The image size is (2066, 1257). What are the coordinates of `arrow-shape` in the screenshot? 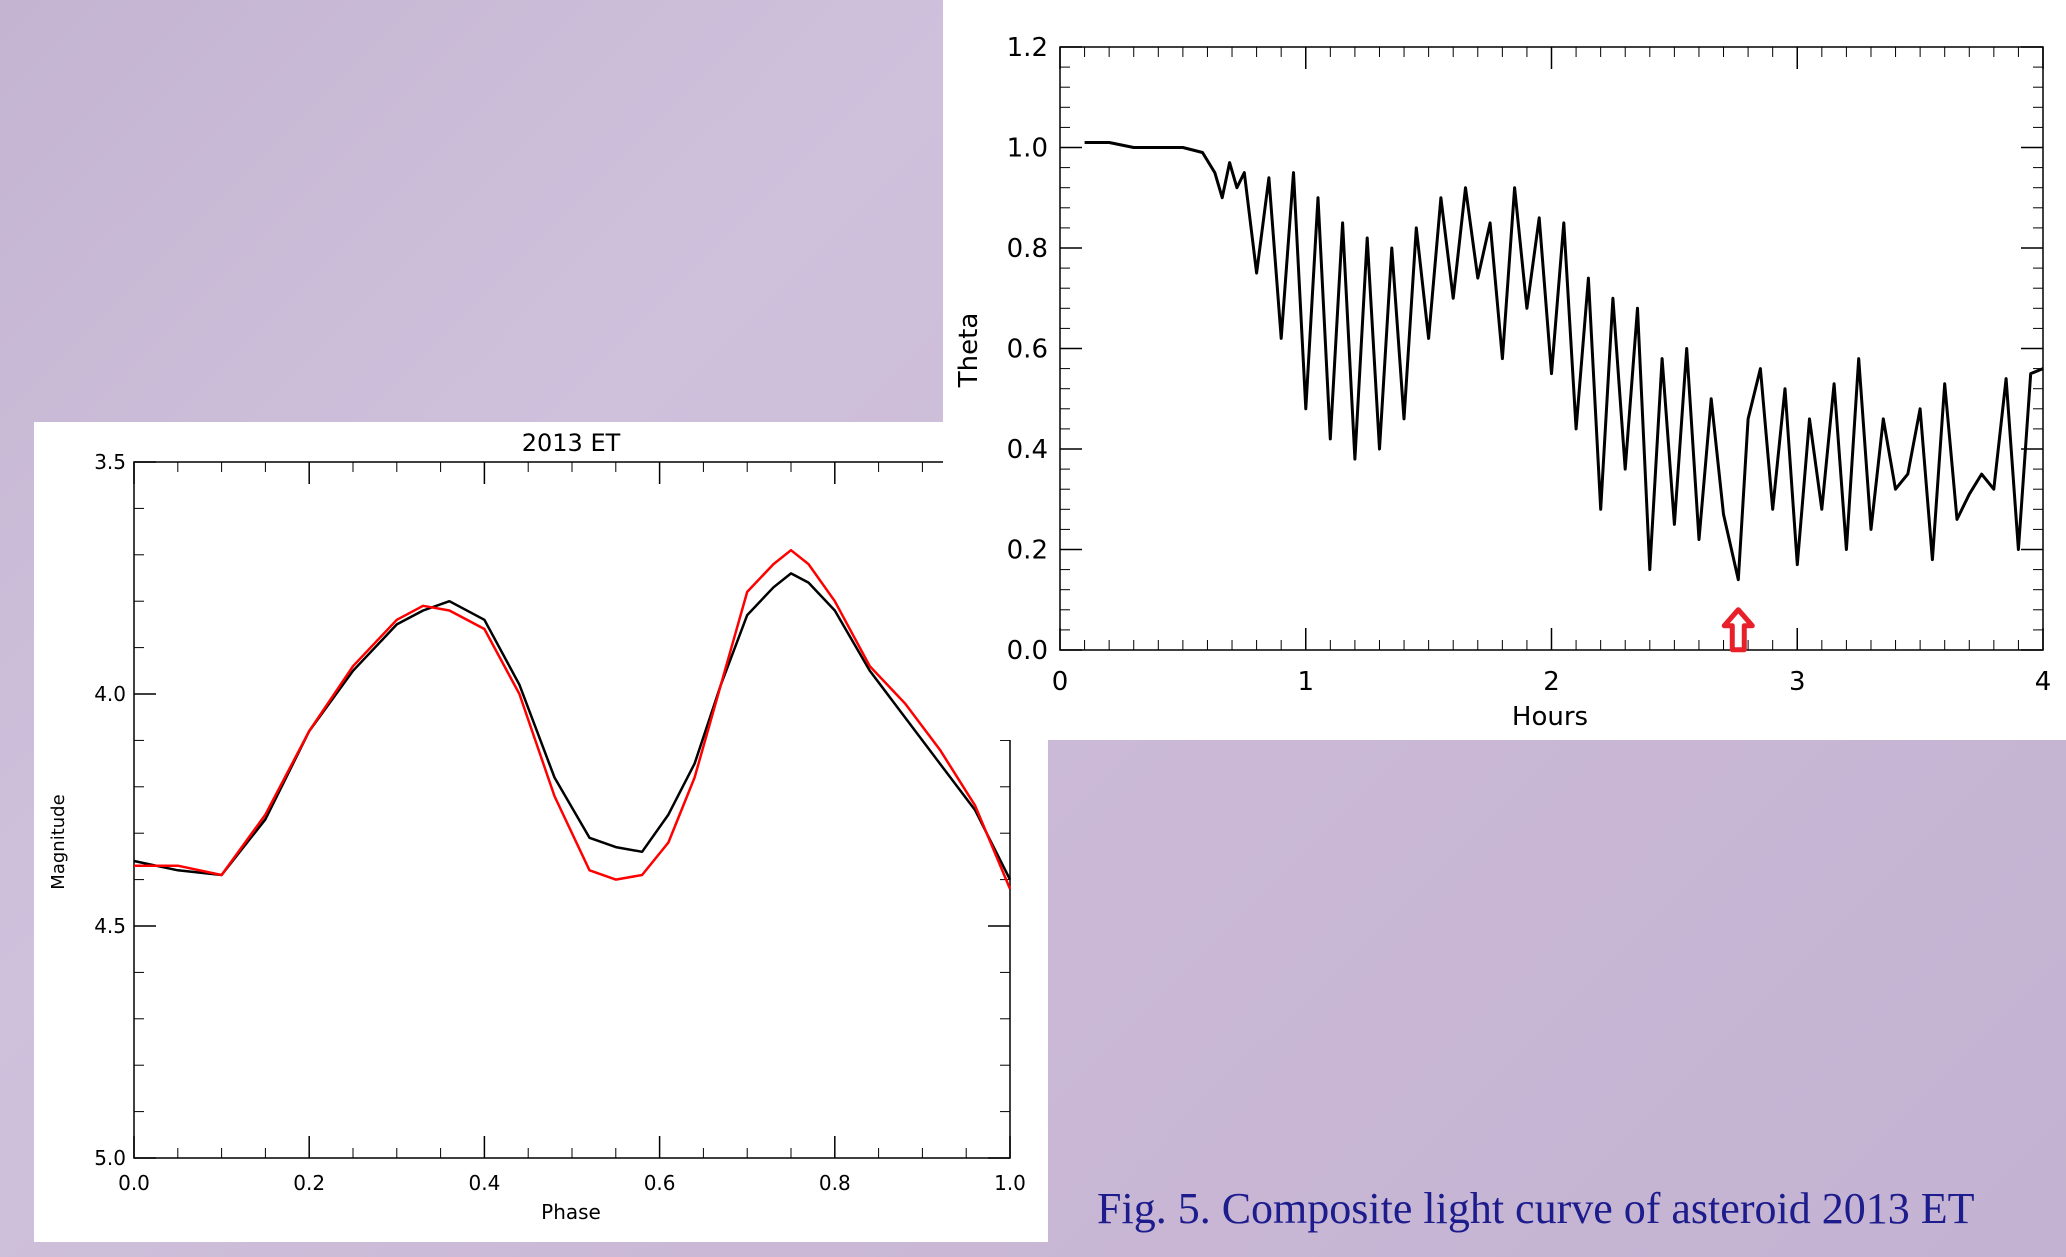 It's located at (1738, 630).